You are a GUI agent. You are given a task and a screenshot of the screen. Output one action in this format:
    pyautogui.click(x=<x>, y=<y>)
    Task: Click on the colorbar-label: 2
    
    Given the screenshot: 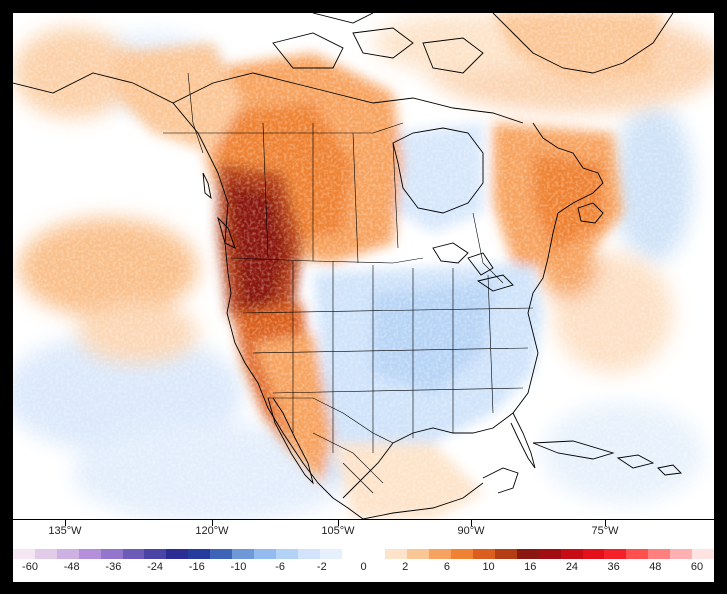 What is the action you would take?
    pyautogui.click(x=405, y=567)
    